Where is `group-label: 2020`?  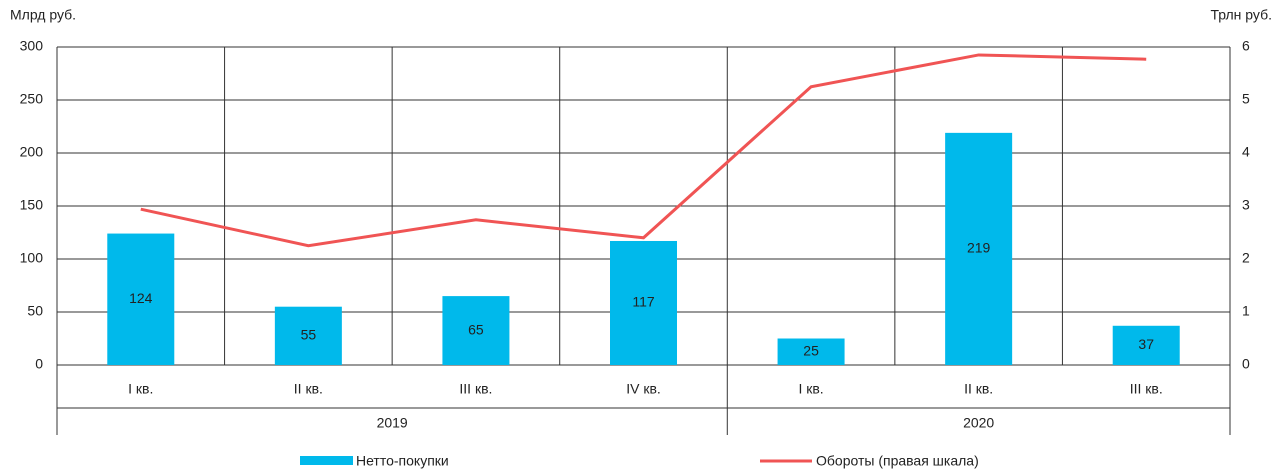
group-label: 2020 is located at coordinates (978, 423).